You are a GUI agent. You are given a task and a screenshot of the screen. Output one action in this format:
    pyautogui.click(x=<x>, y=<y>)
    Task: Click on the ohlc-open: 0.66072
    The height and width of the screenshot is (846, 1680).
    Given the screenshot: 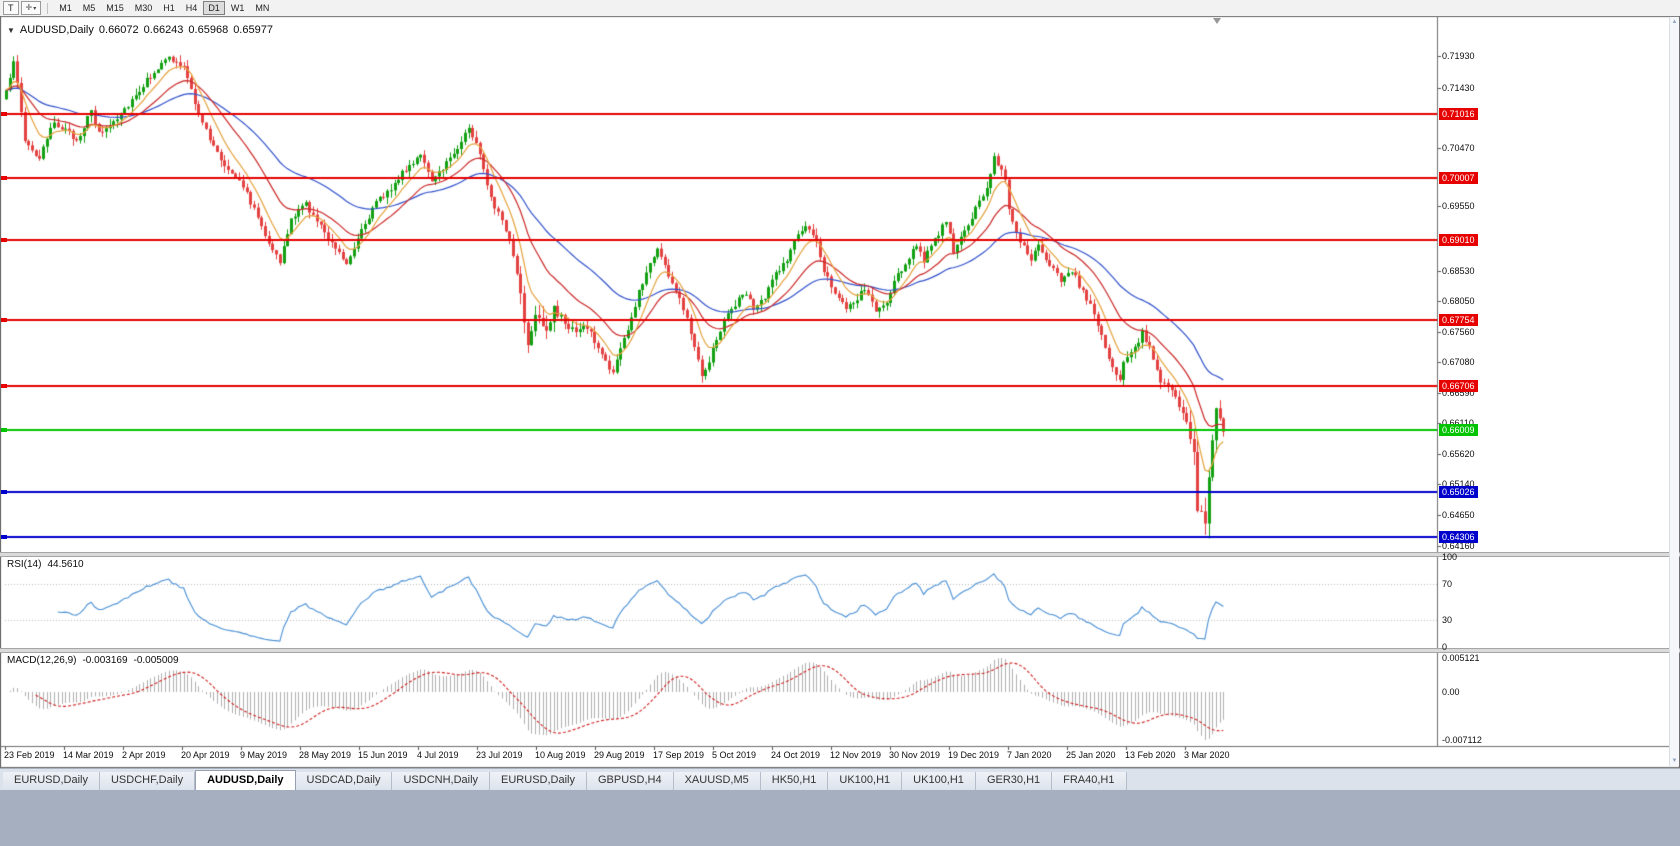 What is the action you would take?
    pyautogui.click(x=118, y=30)
    